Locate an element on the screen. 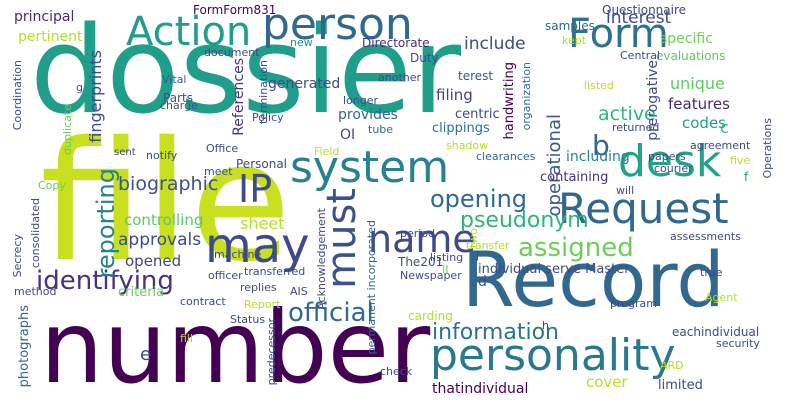 Image resolution: width=790 pixels, height=405 pixels. word-c: c is located at coordinates (724, 127).